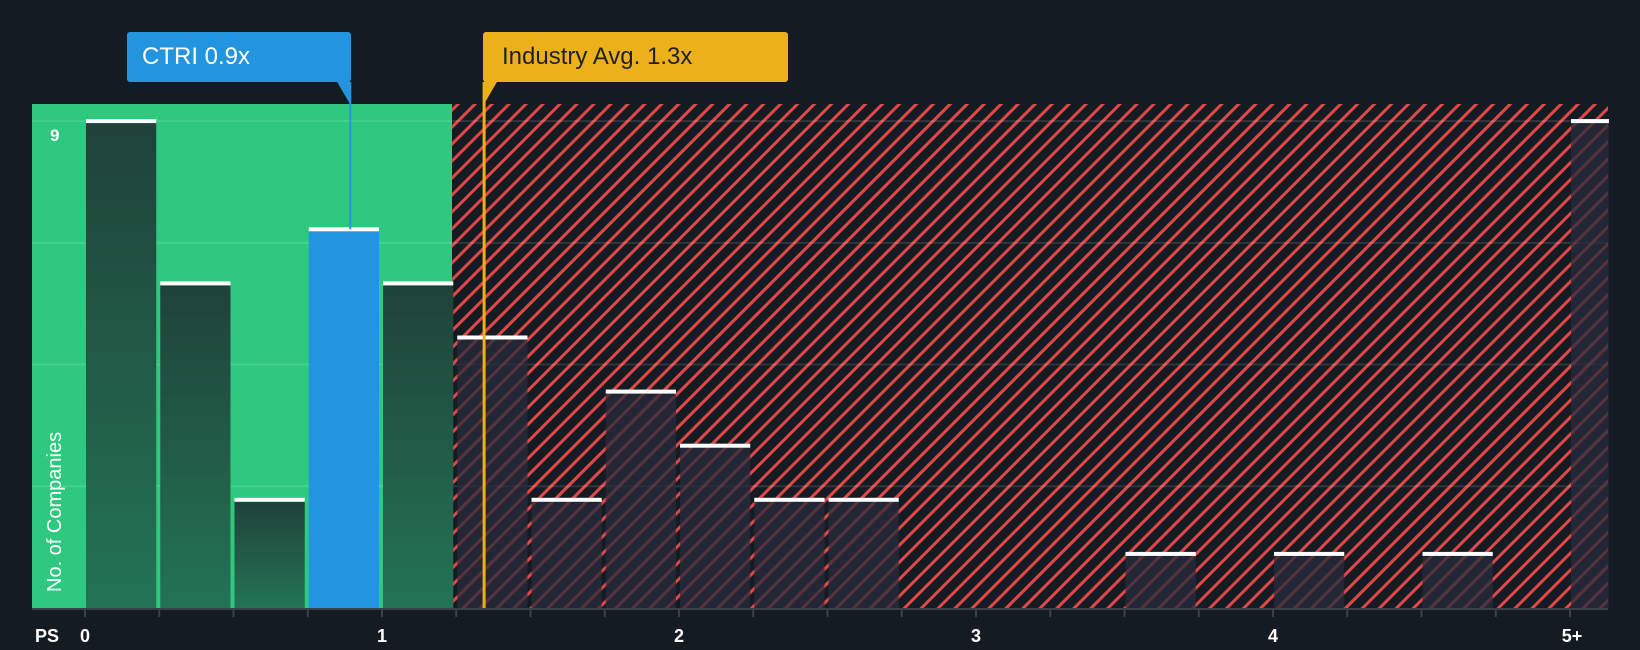 Image resolution: width=1640 pixels, height=650 pixels. What do you see at coordinates (47, 636) in the screenshot?
I see `x-axis-title: PS` at bounding box center [47, 636].